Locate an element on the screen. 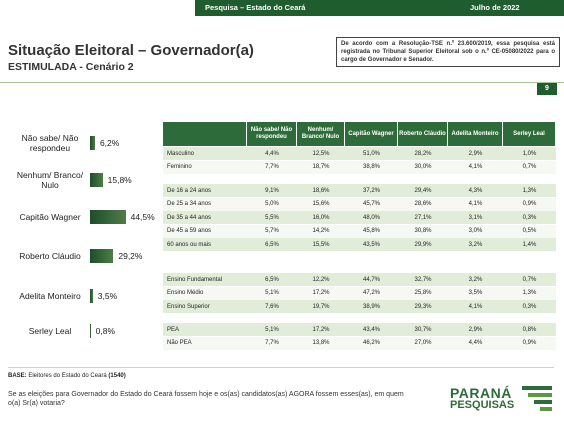 The height and width of the screenshot is (422, 564). category-label: Serley Leal is located at coordinates (50, 331).